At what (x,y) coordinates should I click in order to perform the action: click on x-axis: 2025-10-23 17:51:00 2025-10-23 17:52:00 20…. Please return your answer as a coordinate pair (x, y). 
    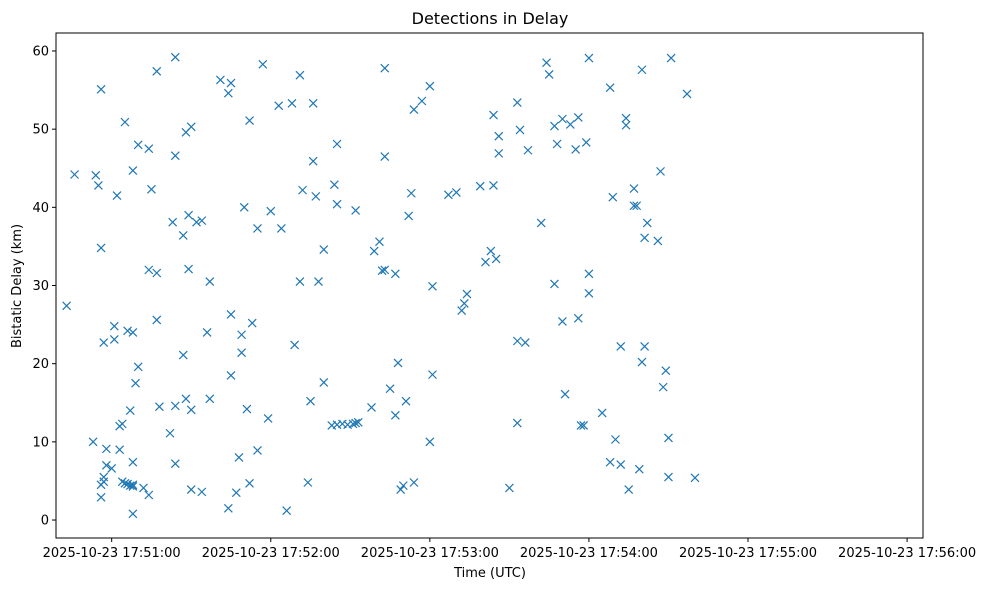
    Looking at the image, I should click on (509, 549).